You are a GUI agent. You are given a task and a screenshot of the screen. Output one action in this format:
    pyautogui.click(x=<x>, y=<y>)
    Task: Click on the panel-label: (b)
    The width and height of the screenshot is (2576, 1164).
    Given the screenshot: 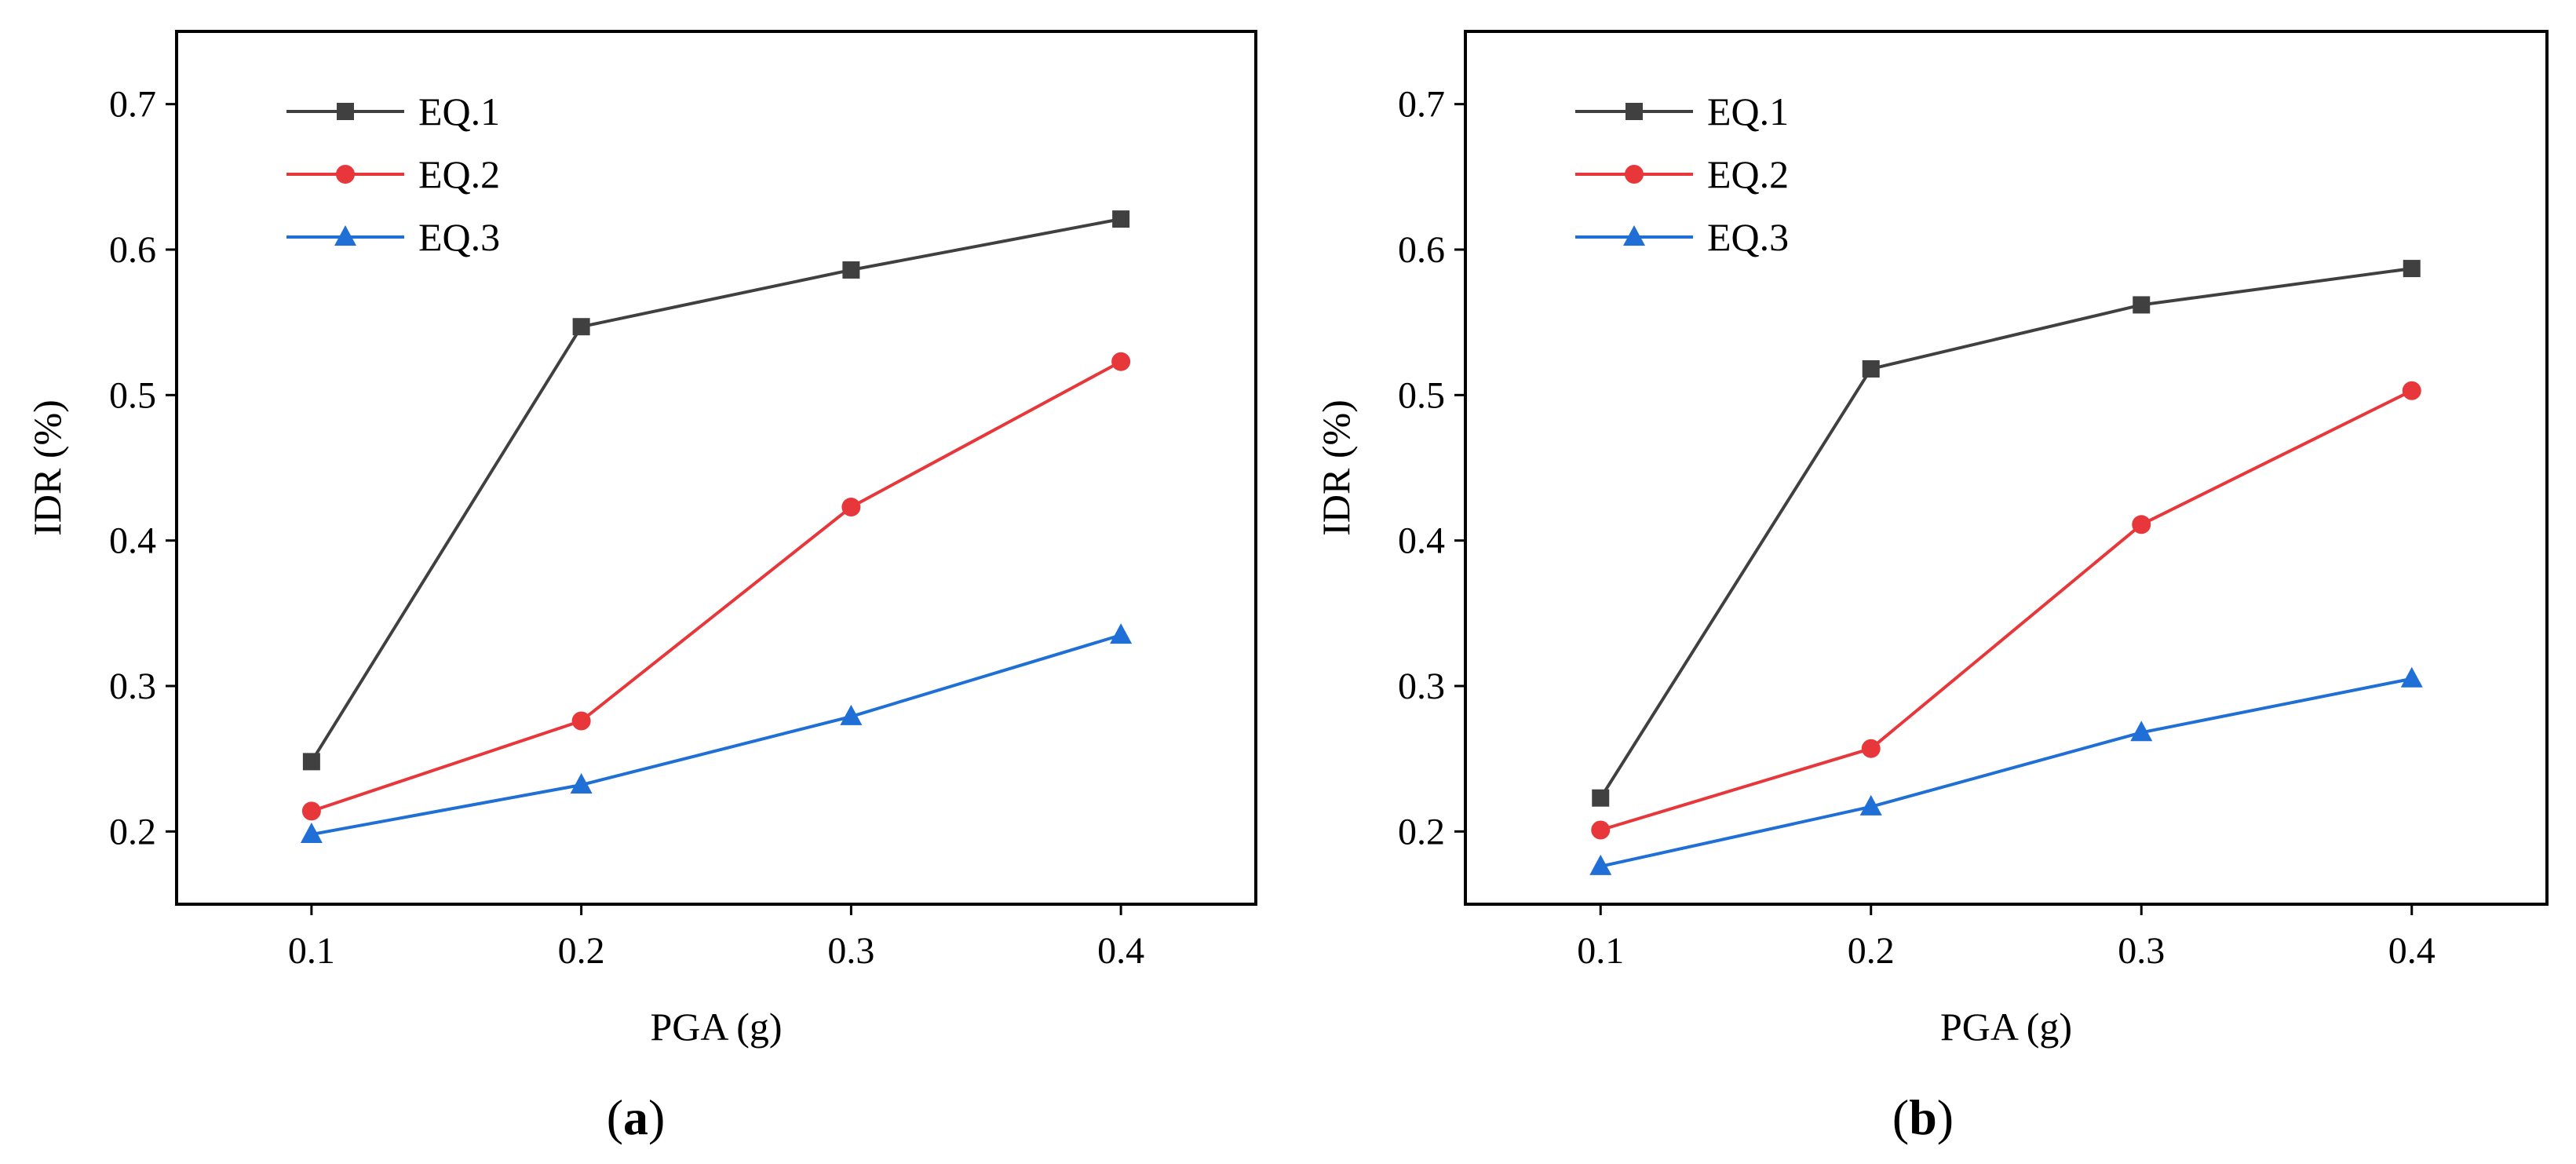 What is the action you would take?
    pyautogui.click(x=1923, y=1117)
    